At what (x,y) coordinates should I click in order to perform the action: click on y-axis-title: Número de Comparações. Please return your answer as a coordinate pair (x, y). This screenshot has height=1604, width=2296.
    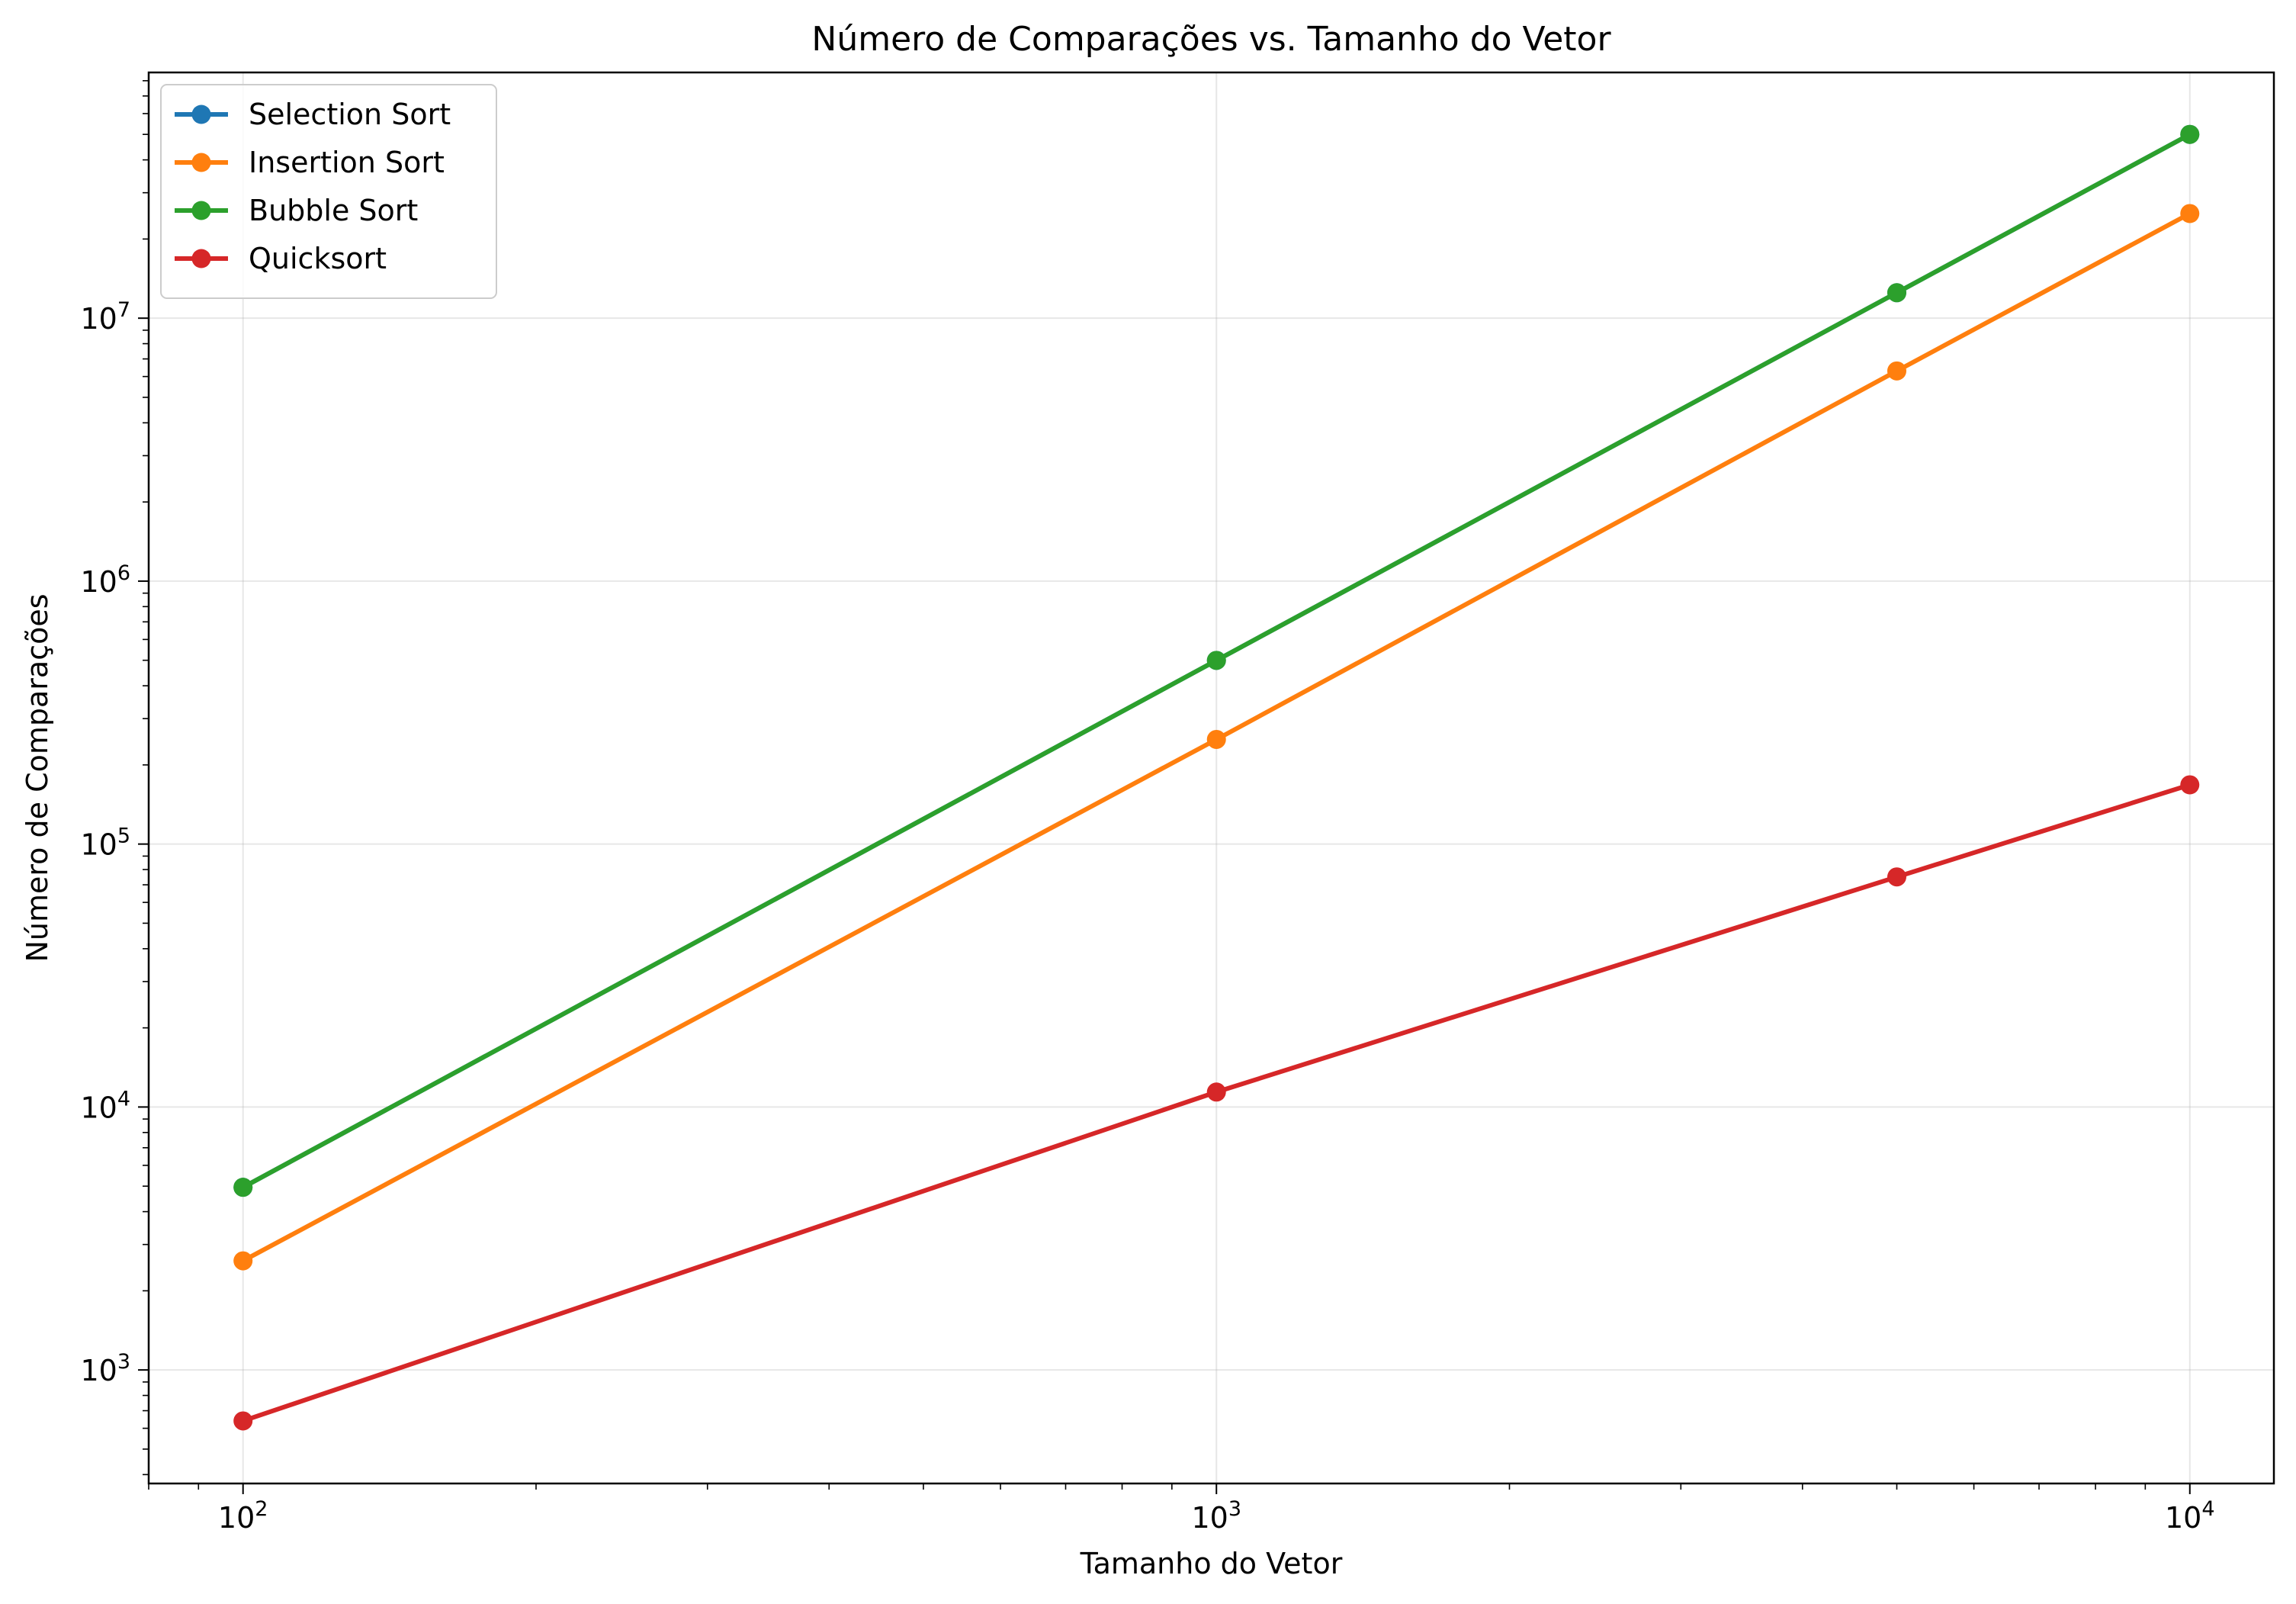
    Looking at the image, I should click on (37, 777).